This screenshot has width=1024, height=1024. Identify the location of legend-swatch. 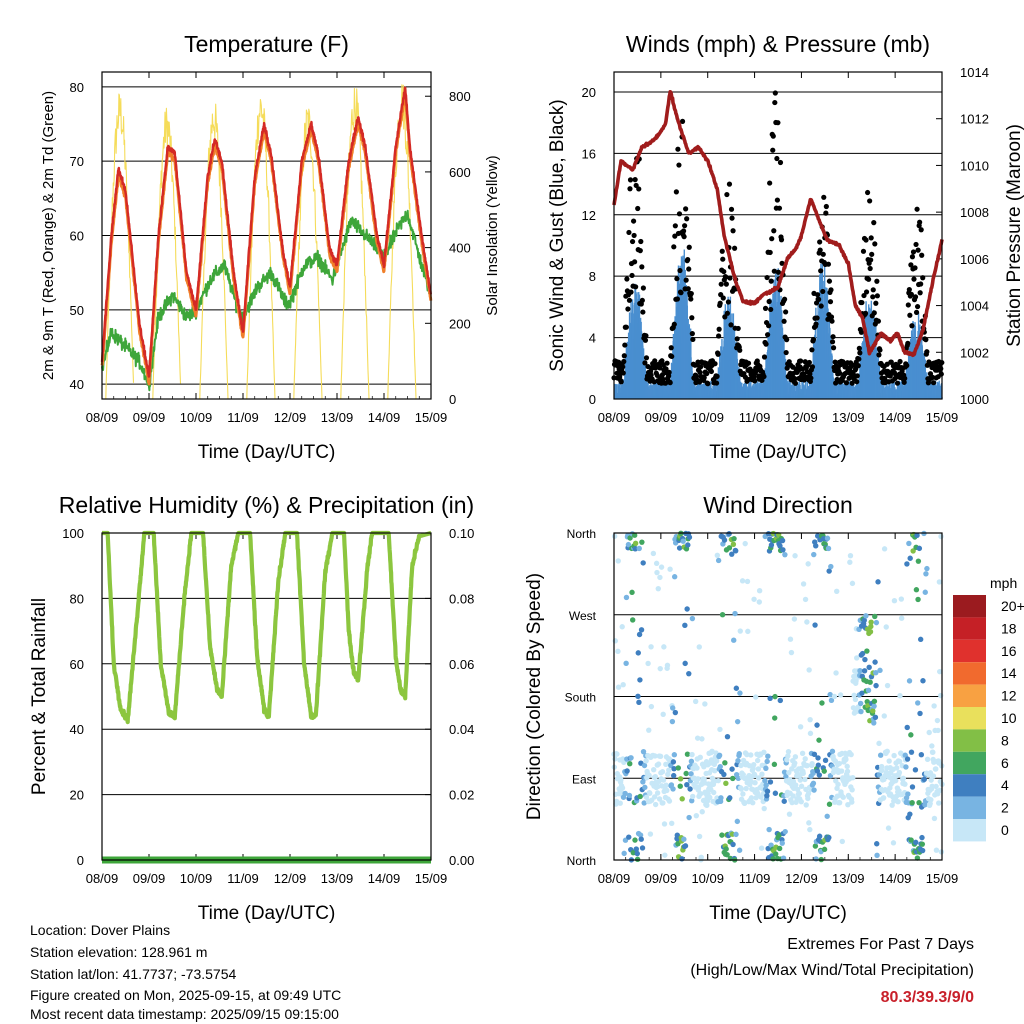
(969, 740).